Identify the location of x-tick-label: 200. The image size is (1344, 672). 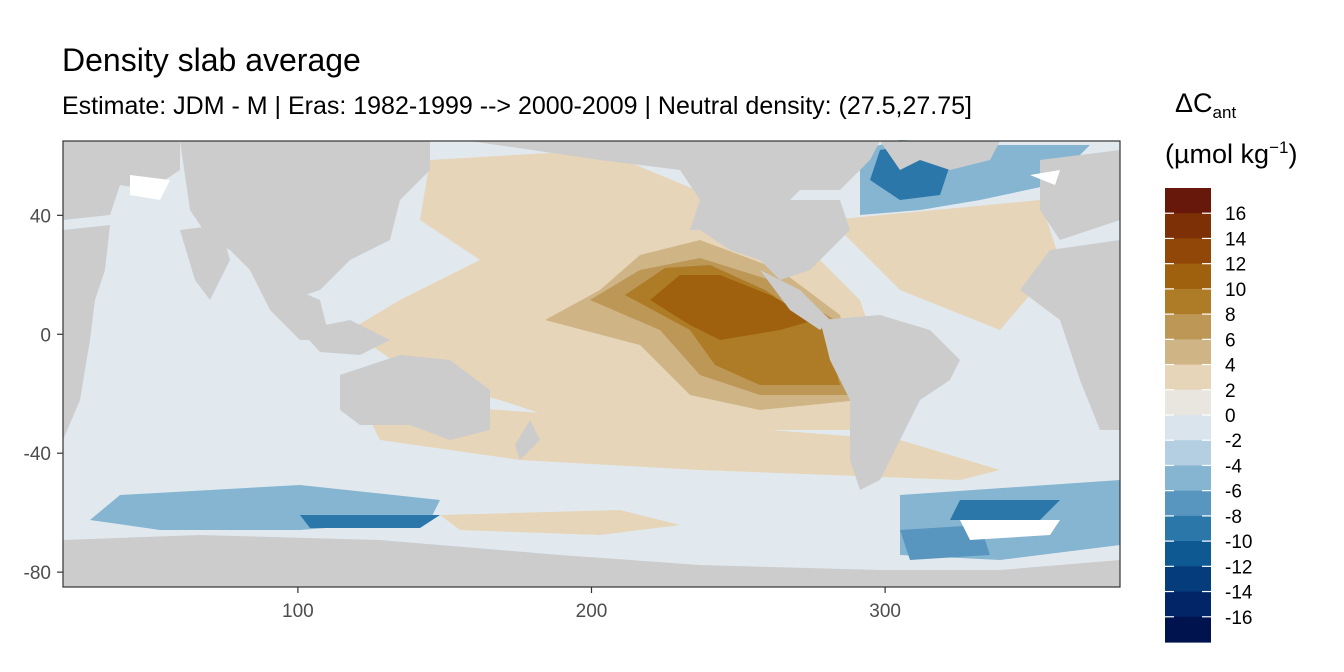
(592, 611).